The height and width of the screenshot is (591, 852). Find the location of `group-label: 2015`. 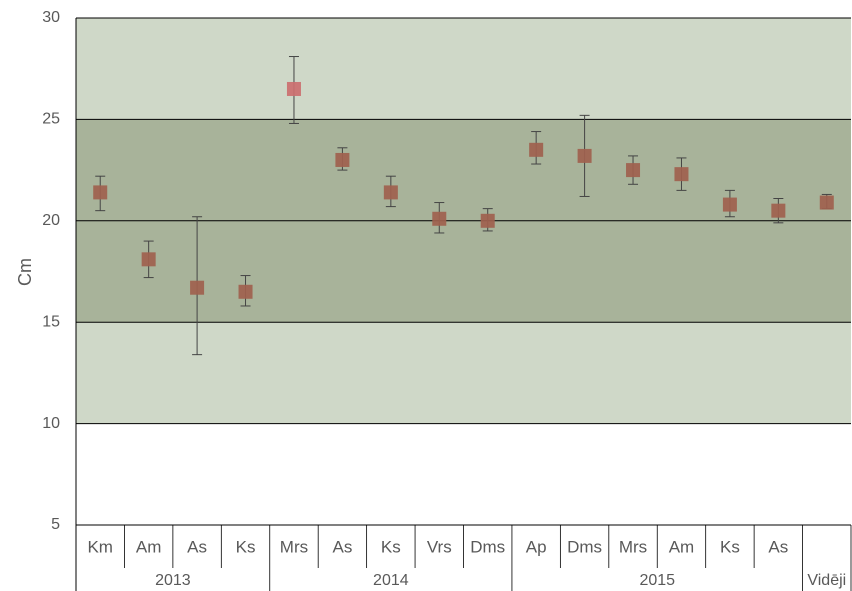

group-label: 2015 is located at coordinates (657, 580).